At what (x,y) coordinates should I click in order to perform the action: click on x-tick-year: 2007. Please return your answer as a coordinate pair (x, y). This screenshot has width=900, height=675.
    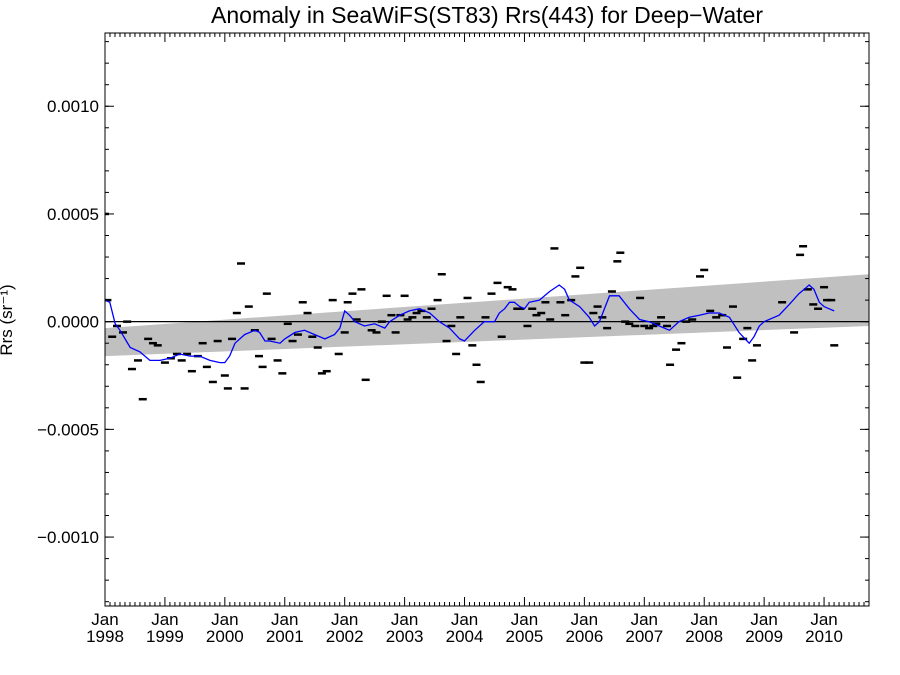
    Looking at the image, I should click on (644, 636).